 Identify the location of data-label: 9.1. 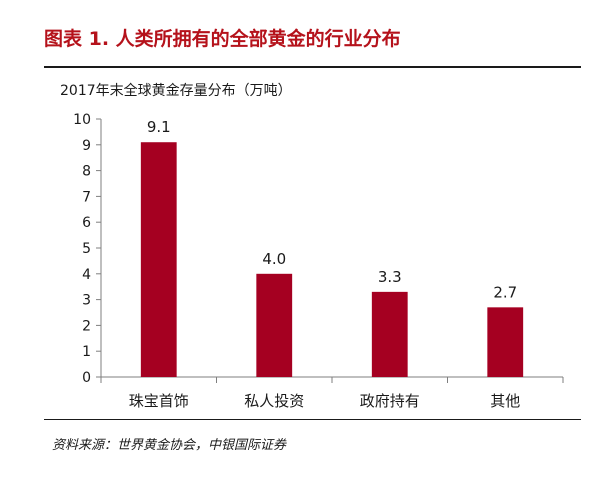
(159, 127).